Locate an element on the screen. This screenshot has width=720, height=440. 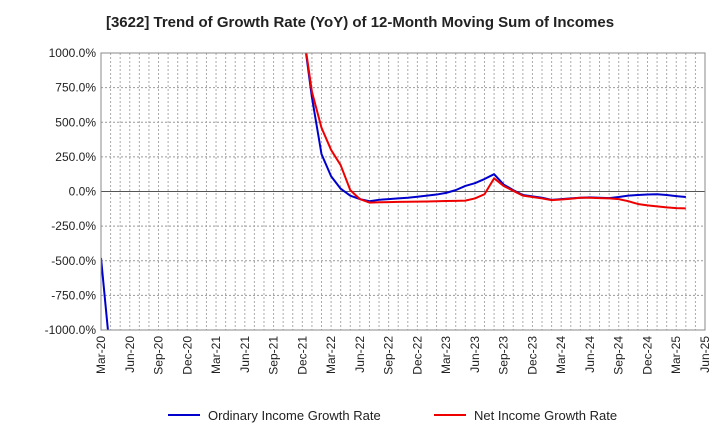
x-tick-label: Sep-20 is located at coordinates (159, 355).